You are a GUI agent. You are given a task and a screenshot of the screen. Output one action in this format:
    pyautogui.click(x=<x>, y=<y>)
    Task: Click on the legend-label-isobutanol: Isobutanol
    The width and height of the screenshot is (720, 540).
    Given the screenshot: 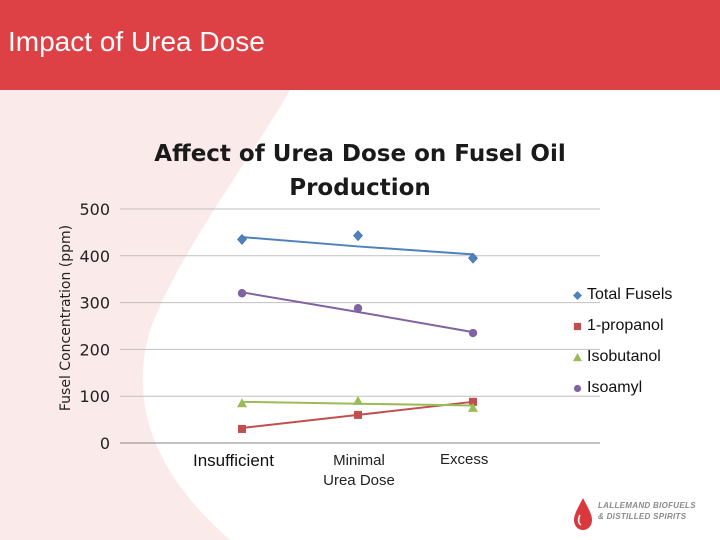 What is the action you would take?
    pyautogui.click(x=624, y=356)
    